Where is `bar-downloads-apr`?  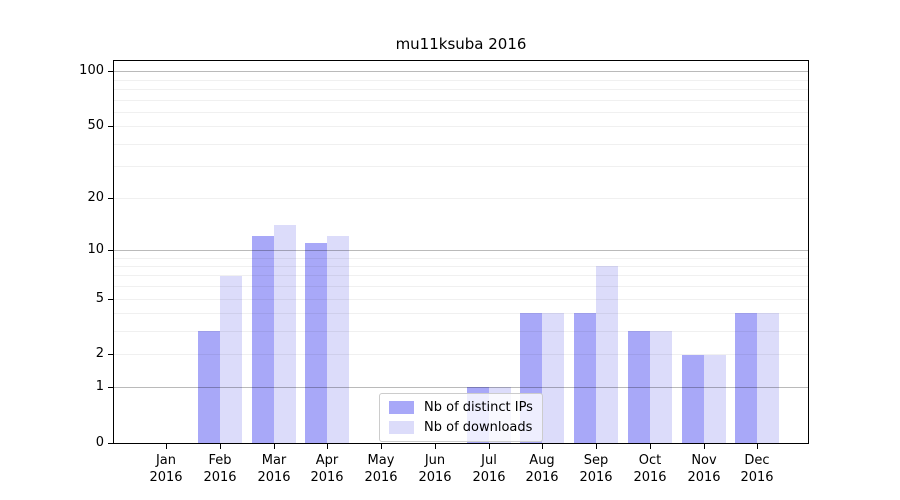 bar-downloads-apr is located at coordinates (338, 339).